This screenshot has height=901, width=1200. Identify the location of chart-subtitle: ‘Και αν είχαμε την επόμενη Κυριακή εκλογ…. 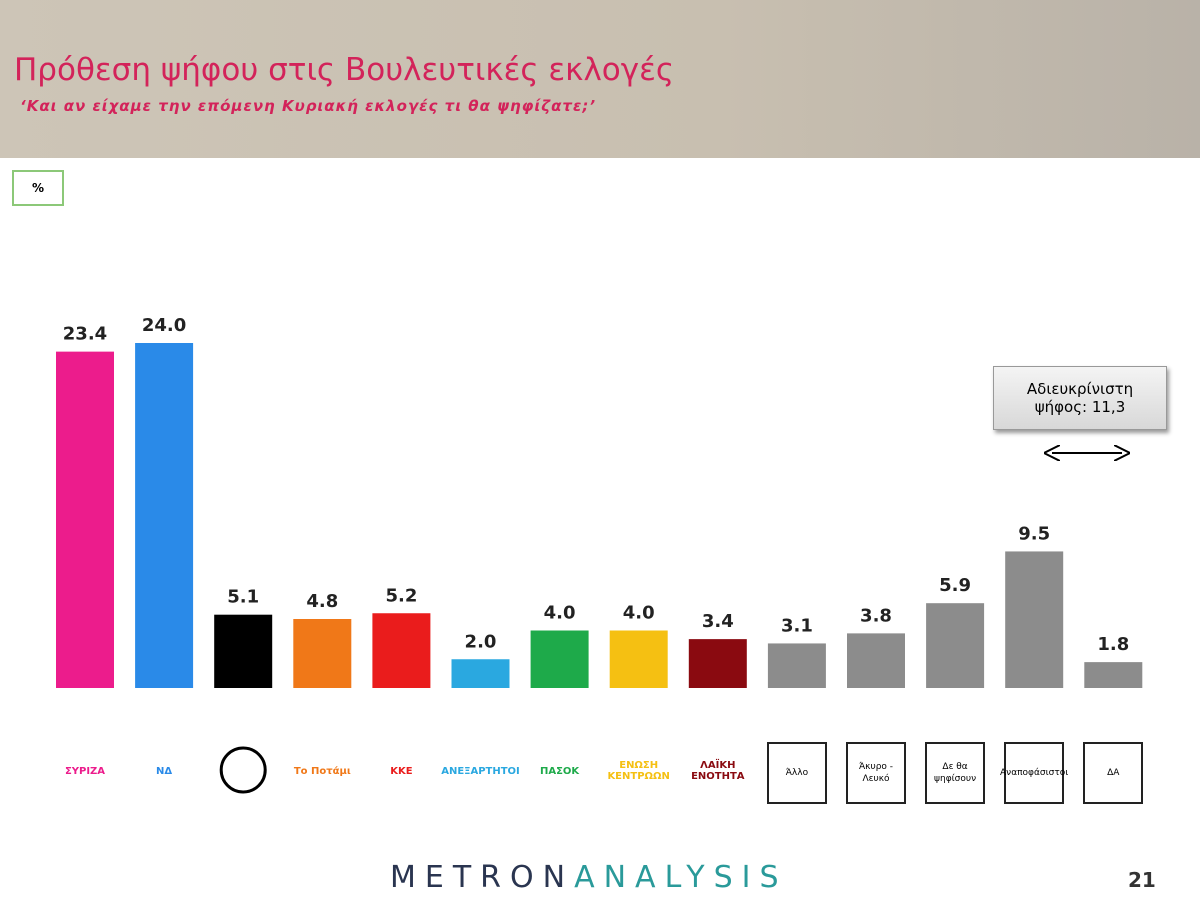
(308, 106).